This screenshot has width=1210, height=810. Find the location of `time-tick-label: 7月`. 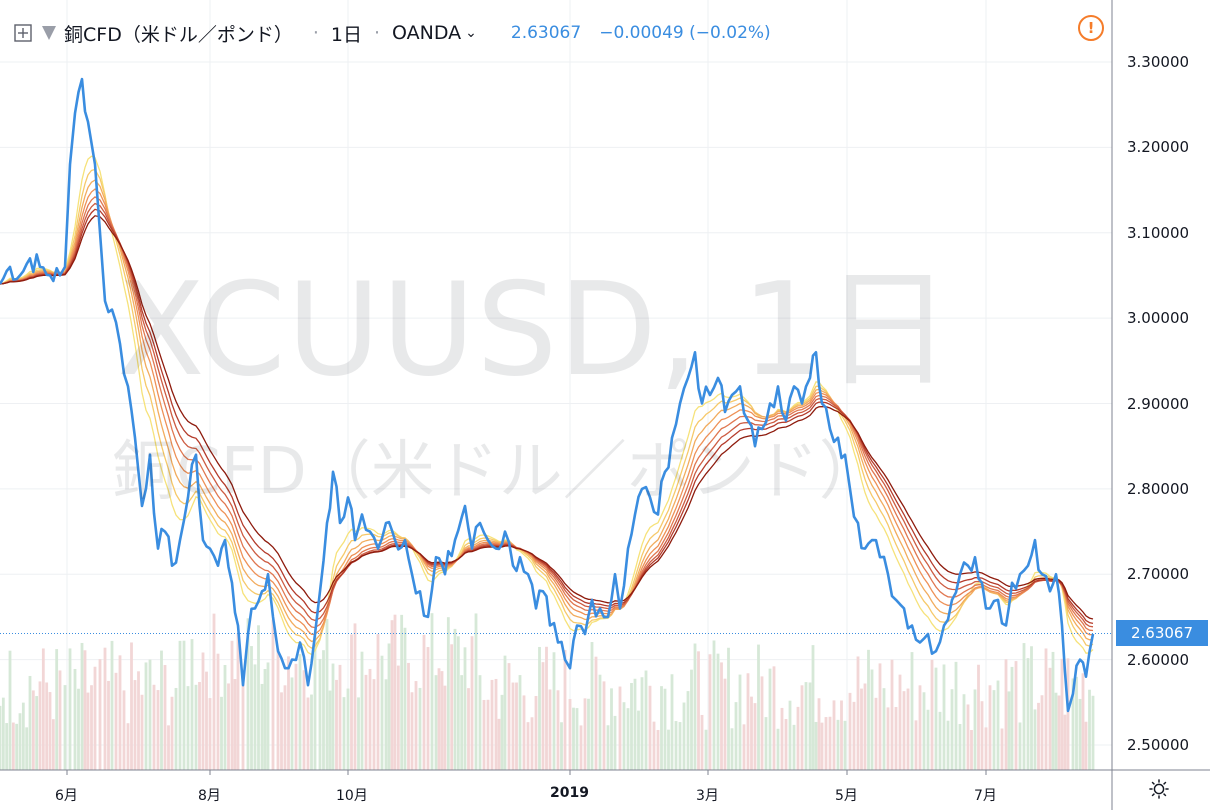

time-tick-label: 7月 is located at coordinates (985, 796).